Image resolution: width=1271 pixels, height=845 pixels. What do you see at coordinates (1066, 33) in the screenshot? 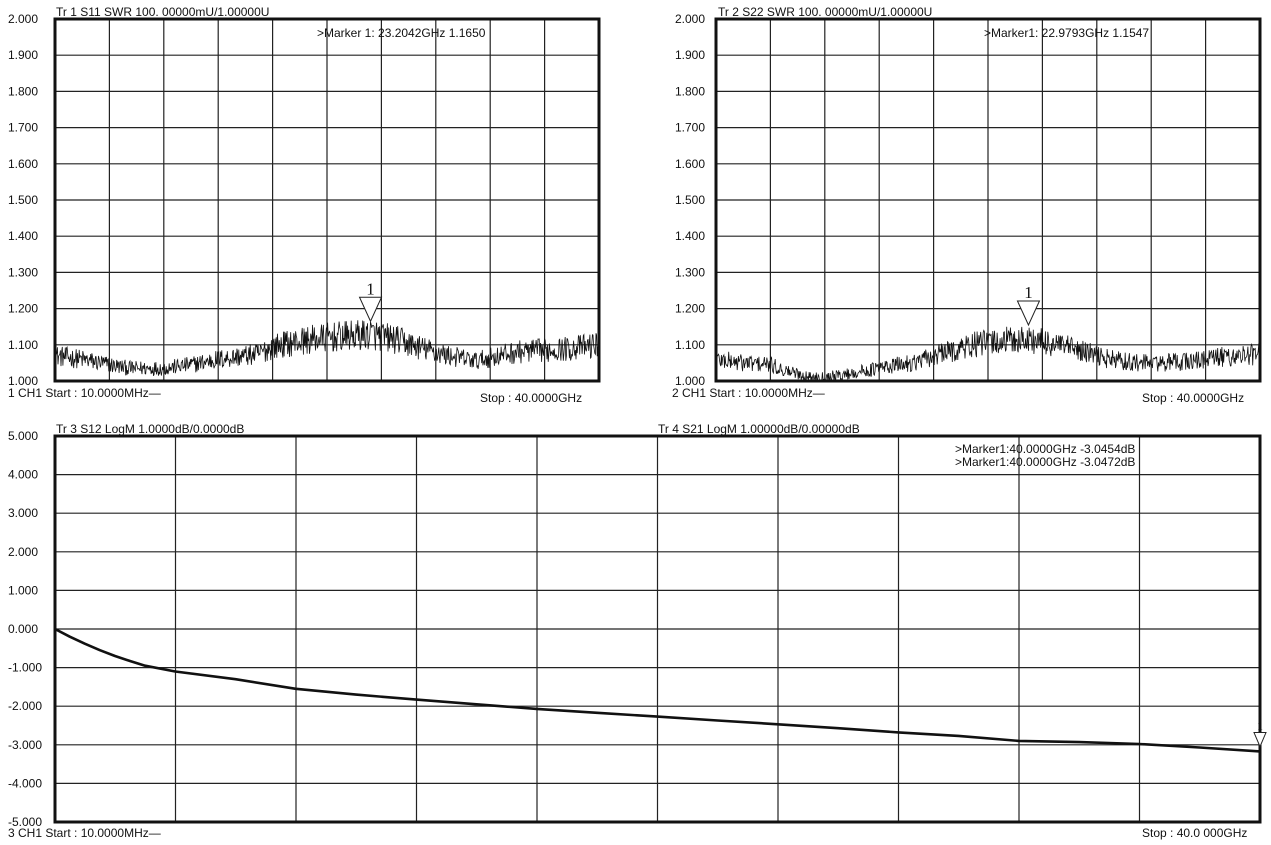
I see `marker-readout: >Marker1: 22.9793GHz 1.1547` at bounding box center [1066, 33].